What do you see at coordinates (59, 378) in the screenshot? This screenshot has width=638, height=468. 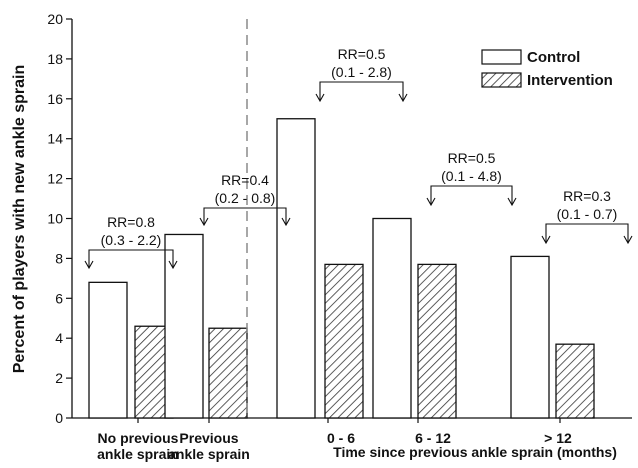 I see `y-tick-label: 2` at bounding box center [59, 378].